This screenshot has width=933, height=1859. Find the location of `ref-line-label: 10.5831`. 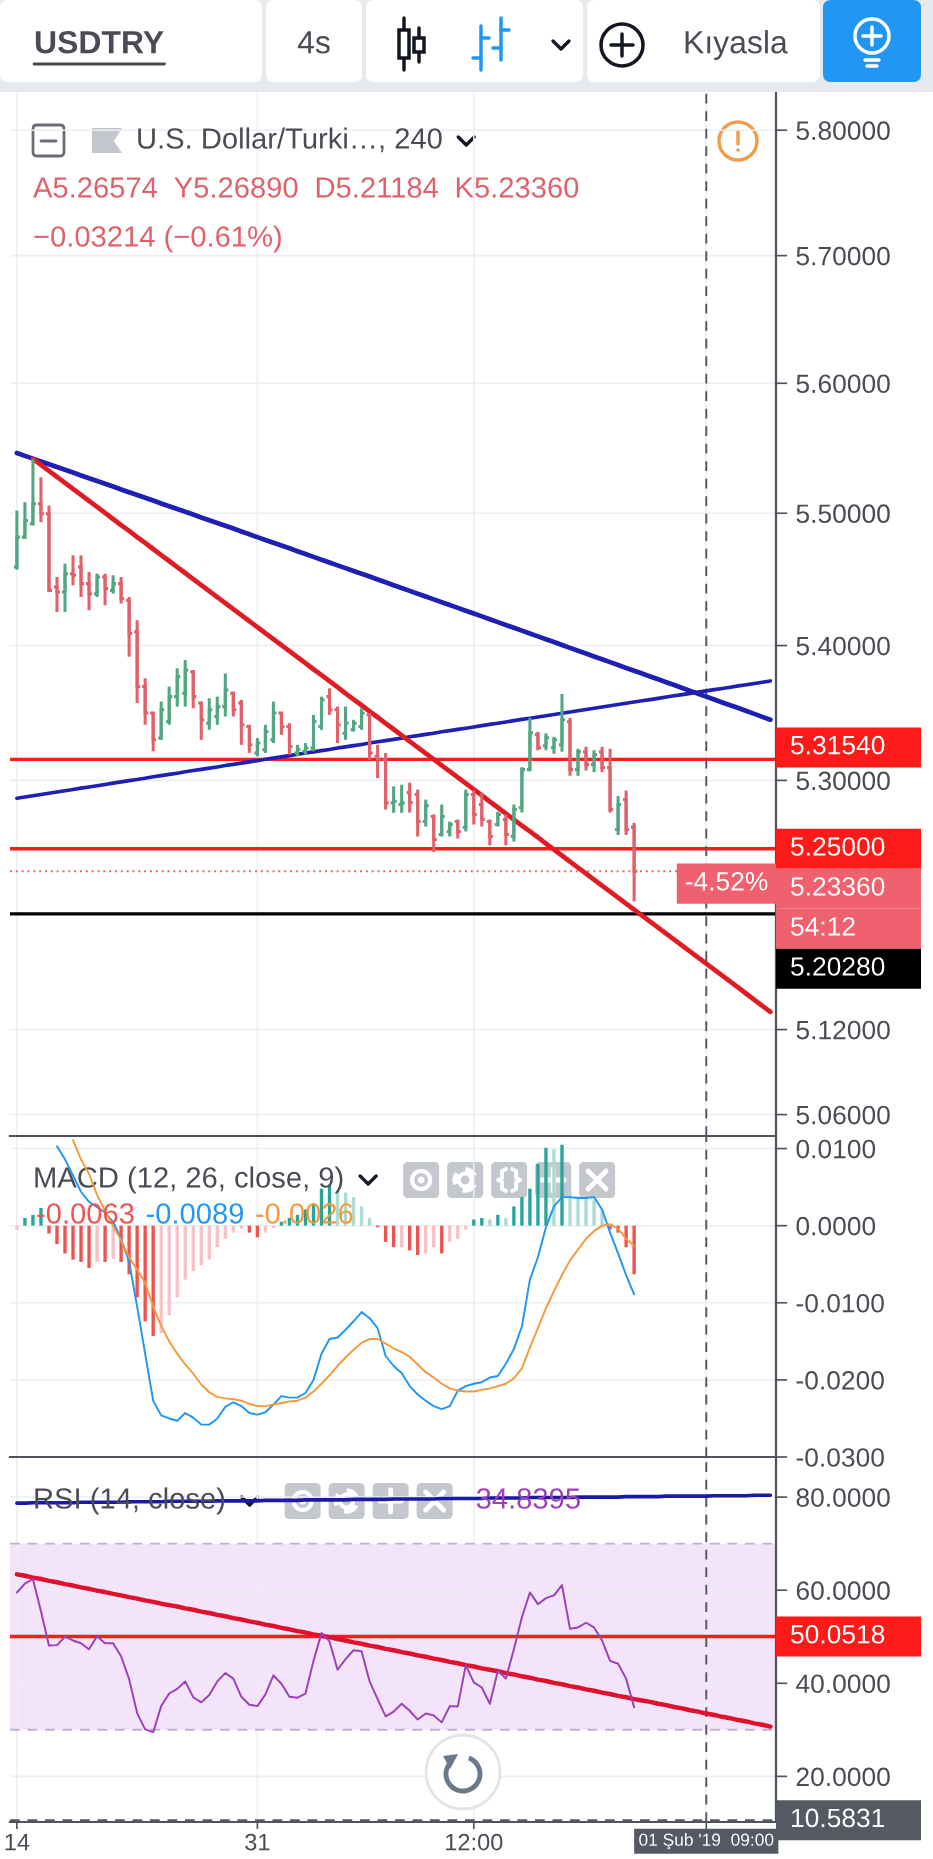

ref-line-label: 10.5831 is located at coordinates (838, 1818).